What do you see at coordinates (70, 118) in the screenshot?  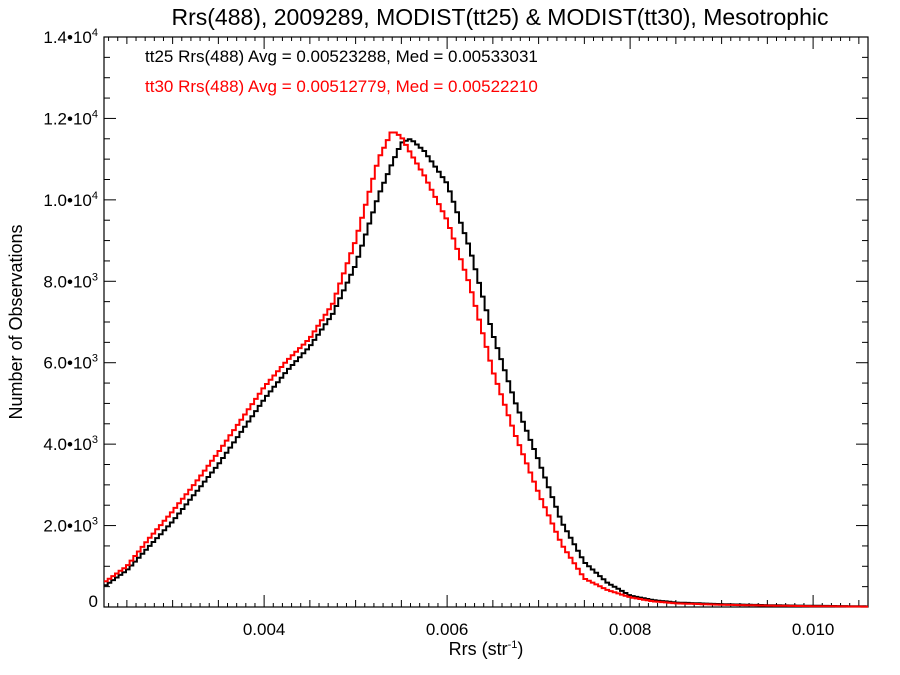 I see `y-tick-label: 1.2•104` at bounding box center [70, 118].